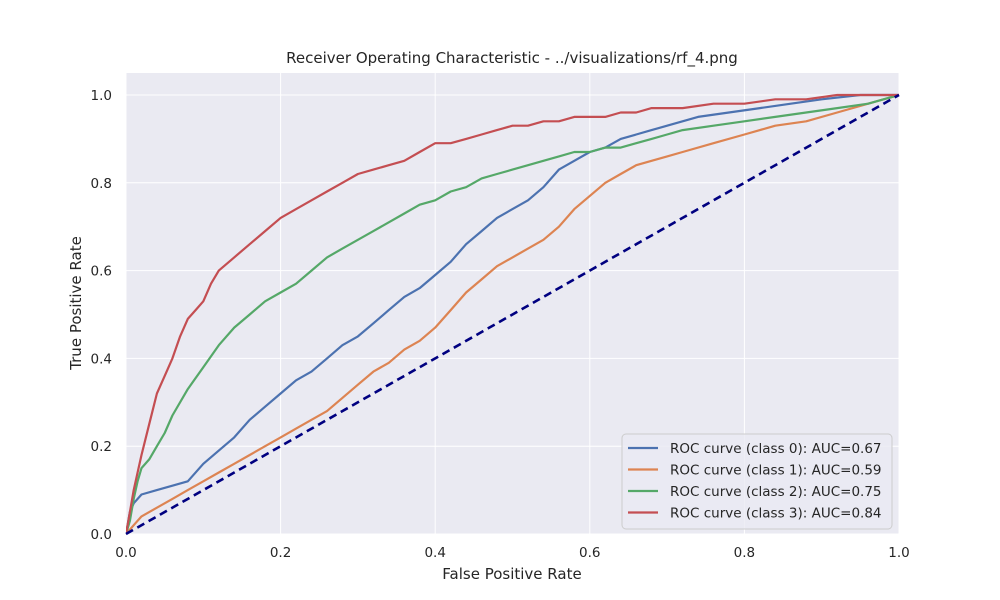 This screenshot has height=600, width=1000. What do you see at coordinates (125, 553) in the screenshot?
I see `x-tick-label: 0.0` at bounding box center [125, 553].